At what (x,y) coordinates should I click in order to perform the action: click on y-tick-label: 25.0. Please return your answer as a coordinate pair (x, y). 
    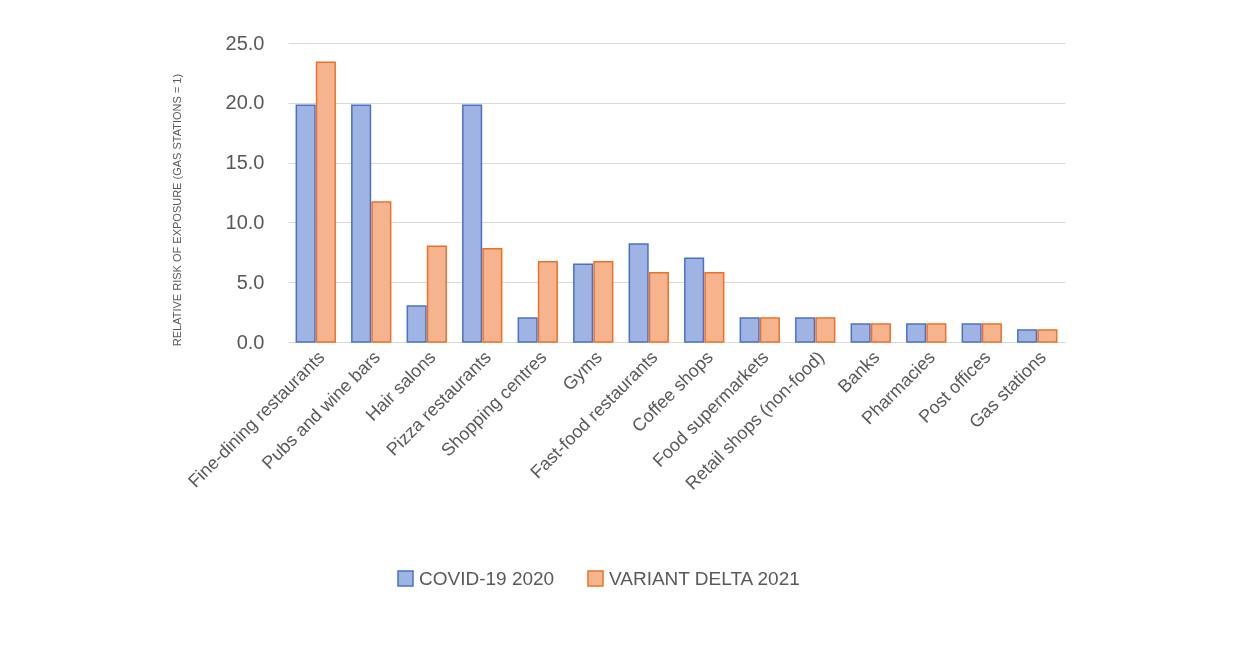
    Looking at the image, I should click on (245, 42).